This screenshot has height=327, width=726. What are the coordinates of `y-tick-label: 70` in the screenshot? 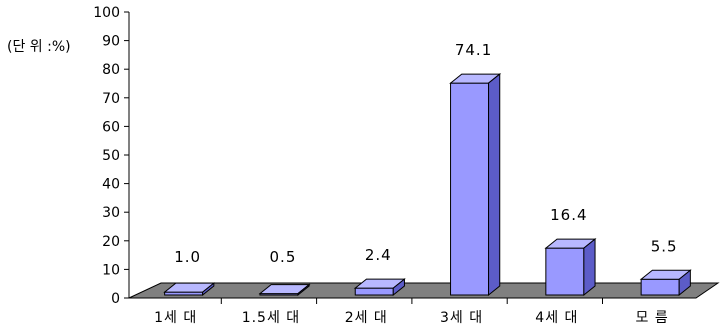 It's located at (111, 99).